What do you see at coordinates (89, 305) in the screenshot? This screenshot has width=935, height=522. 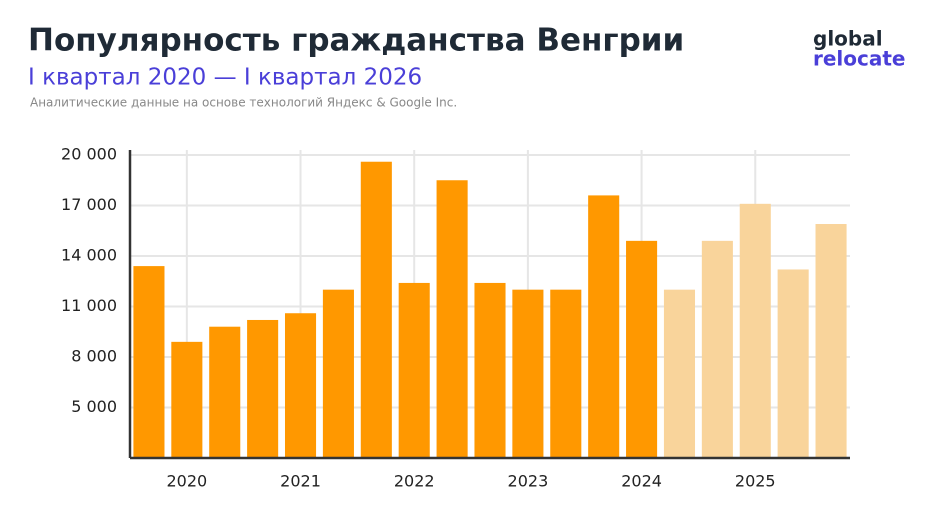 I see `y-tick-label: 11 000` at bounding box center [89, 305].